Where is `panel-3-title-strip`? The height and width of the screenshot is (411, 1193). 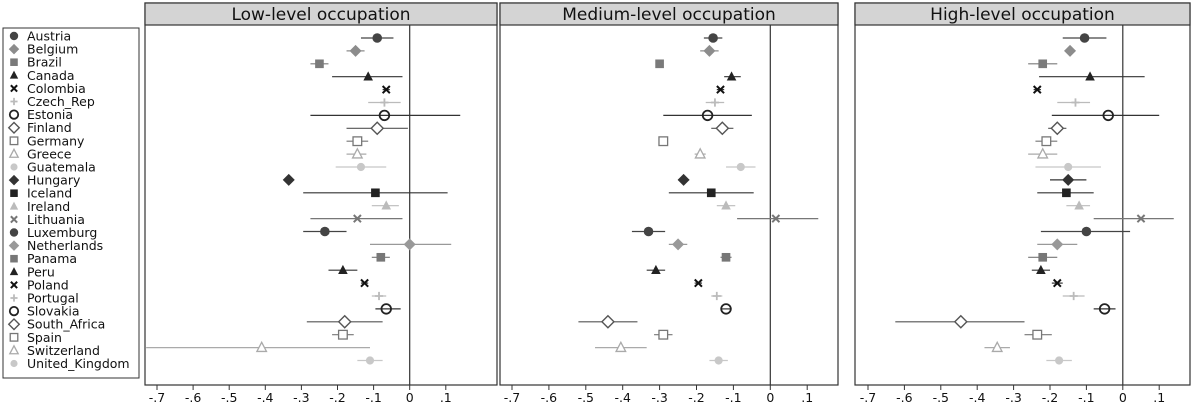 panel-3-title-strip is located at coordinates (1022, 14).